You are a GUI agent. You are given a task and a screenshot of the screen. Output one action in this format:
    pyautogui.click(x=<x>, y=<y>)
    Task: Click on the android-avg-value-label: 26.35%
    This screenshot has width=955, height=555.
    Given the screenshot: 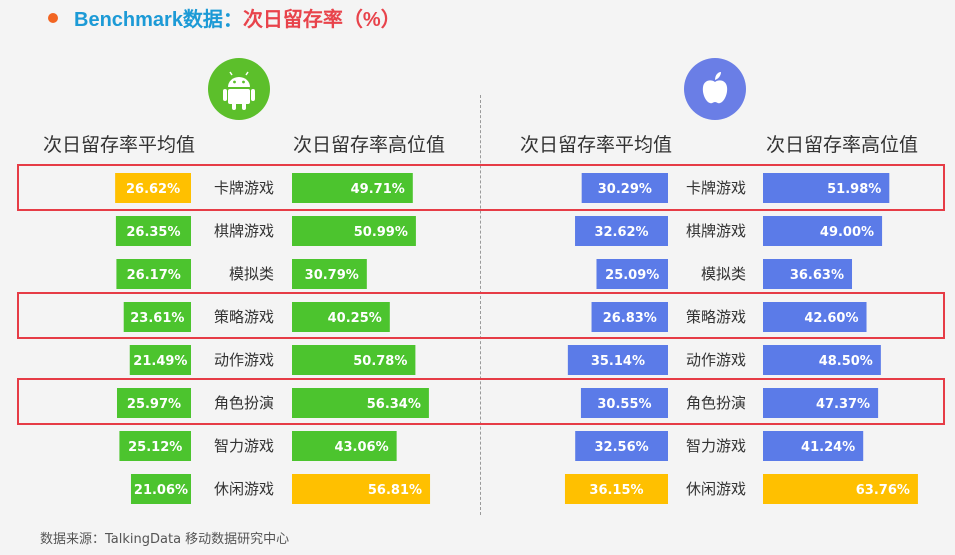 What is the action you would take?
    pyautogui.click(x=153, y=232)
    